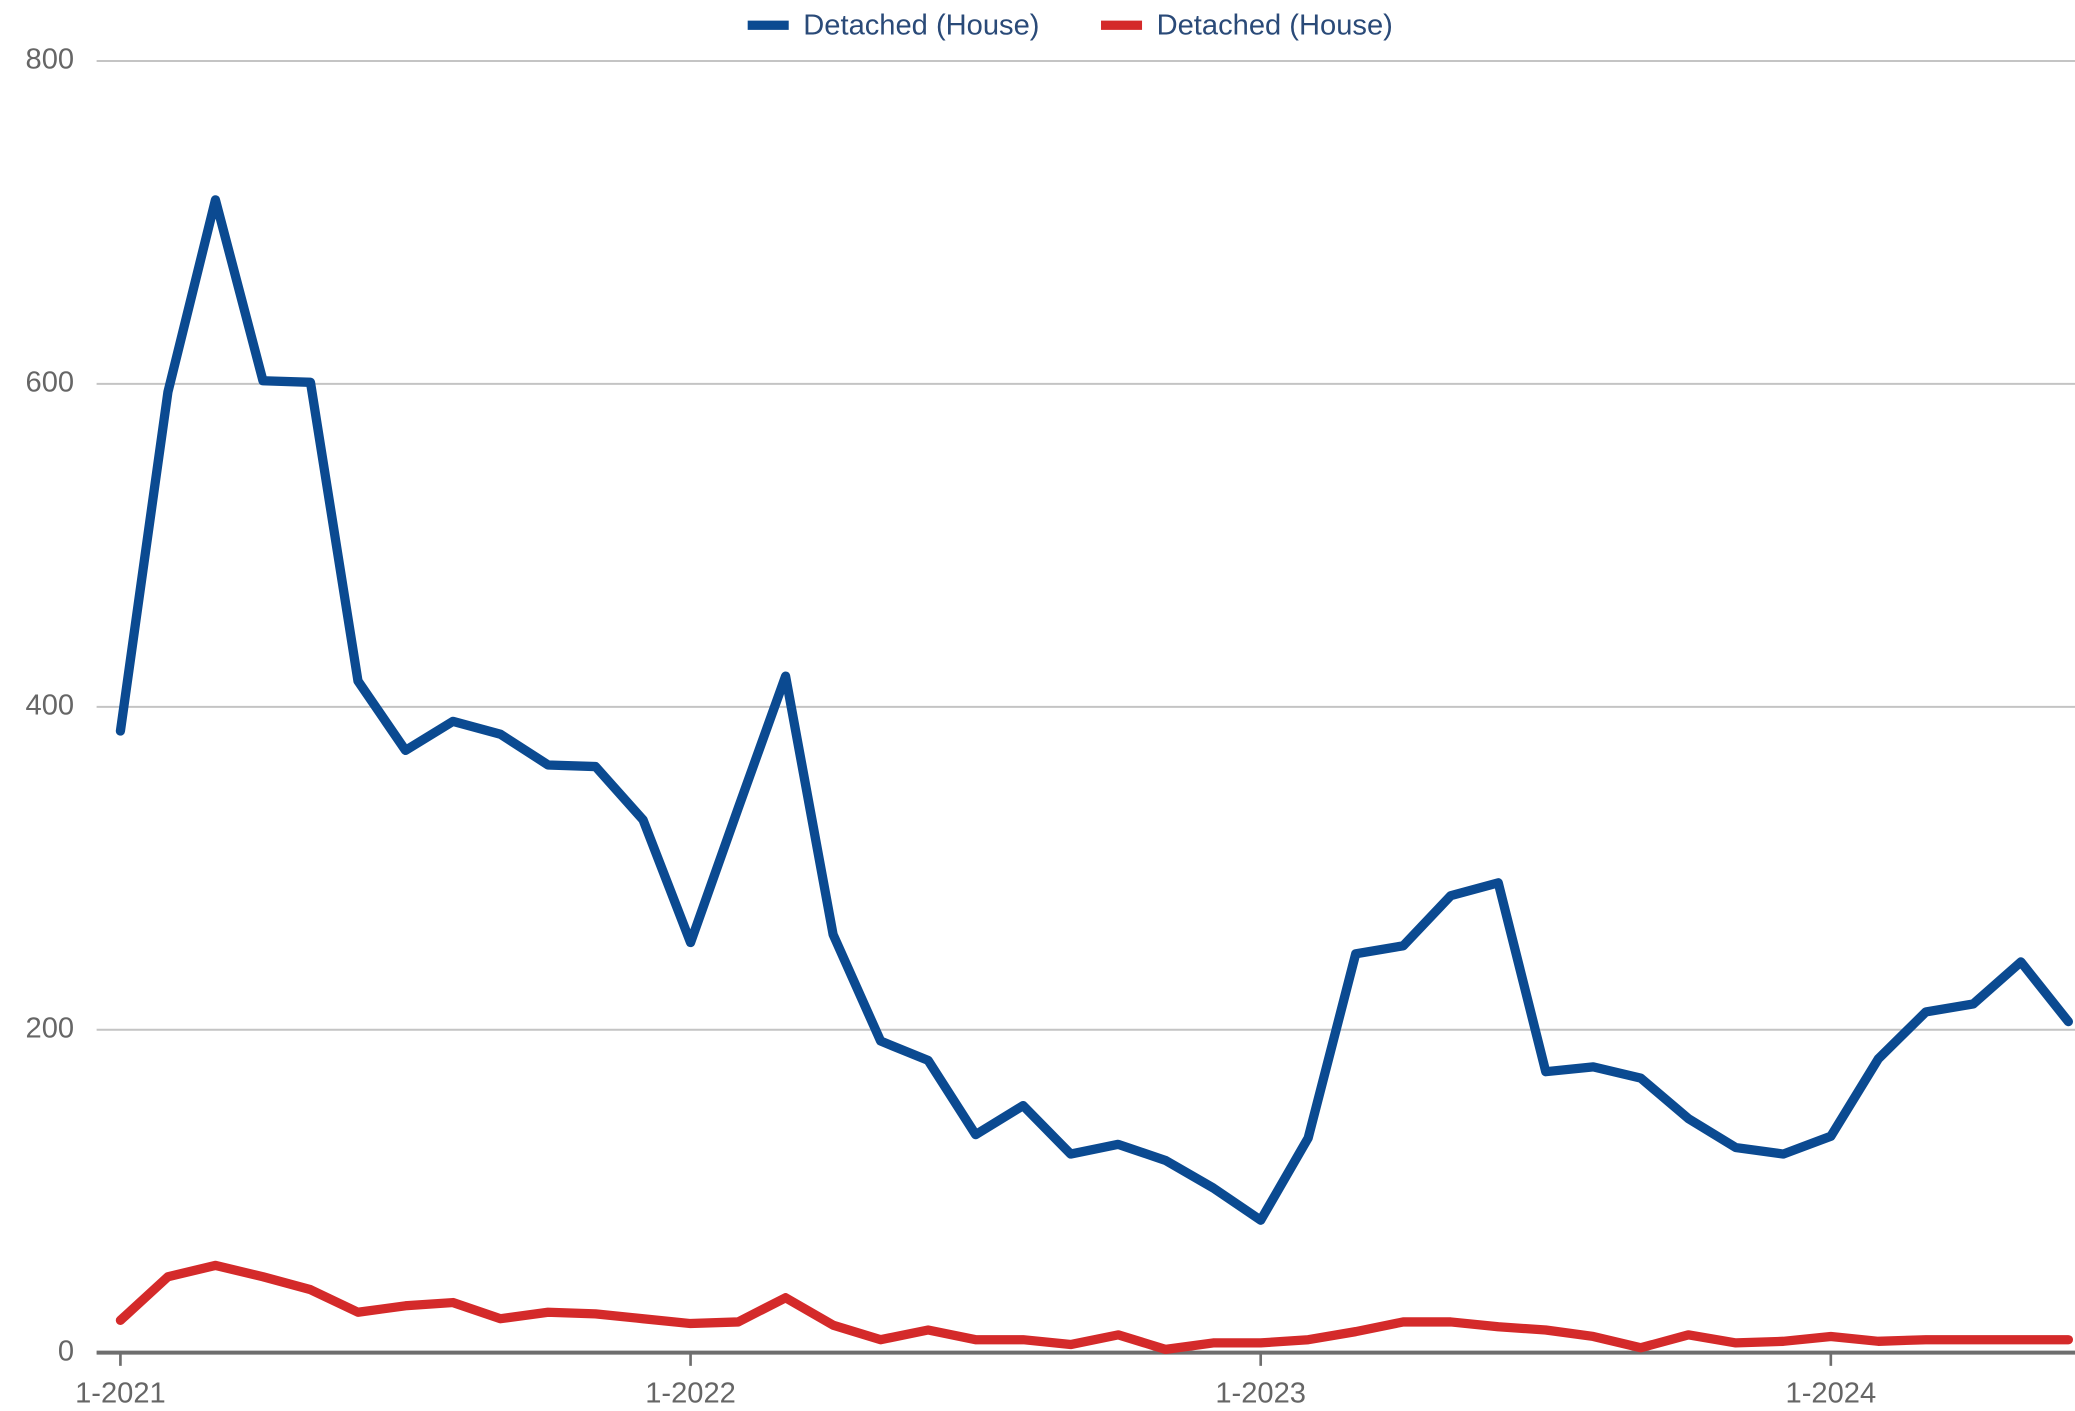 This screenshot has width=2075, height=1411. I want to click on x-tick-label: 1-2024, so click(1831, 1394).